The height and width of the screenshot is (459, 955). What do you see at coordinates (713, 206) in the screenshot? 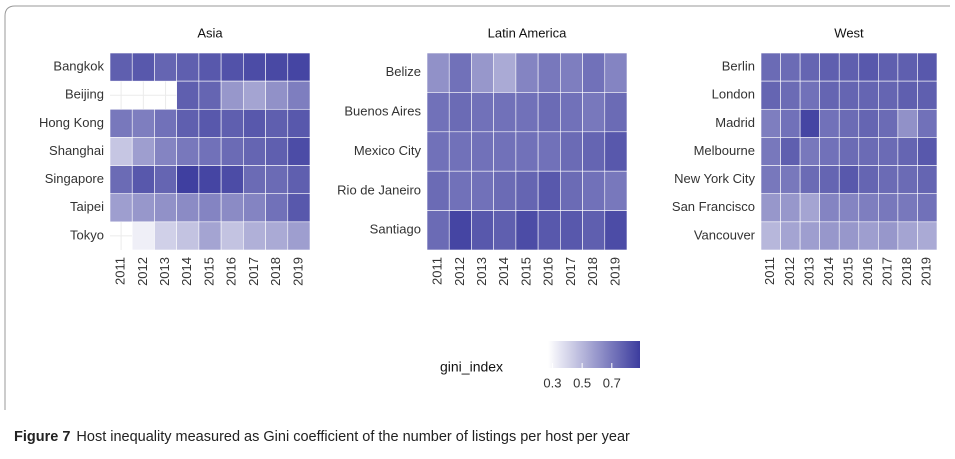
I see `y-tick-label: San Francisco` at bounding box center [713, 206].